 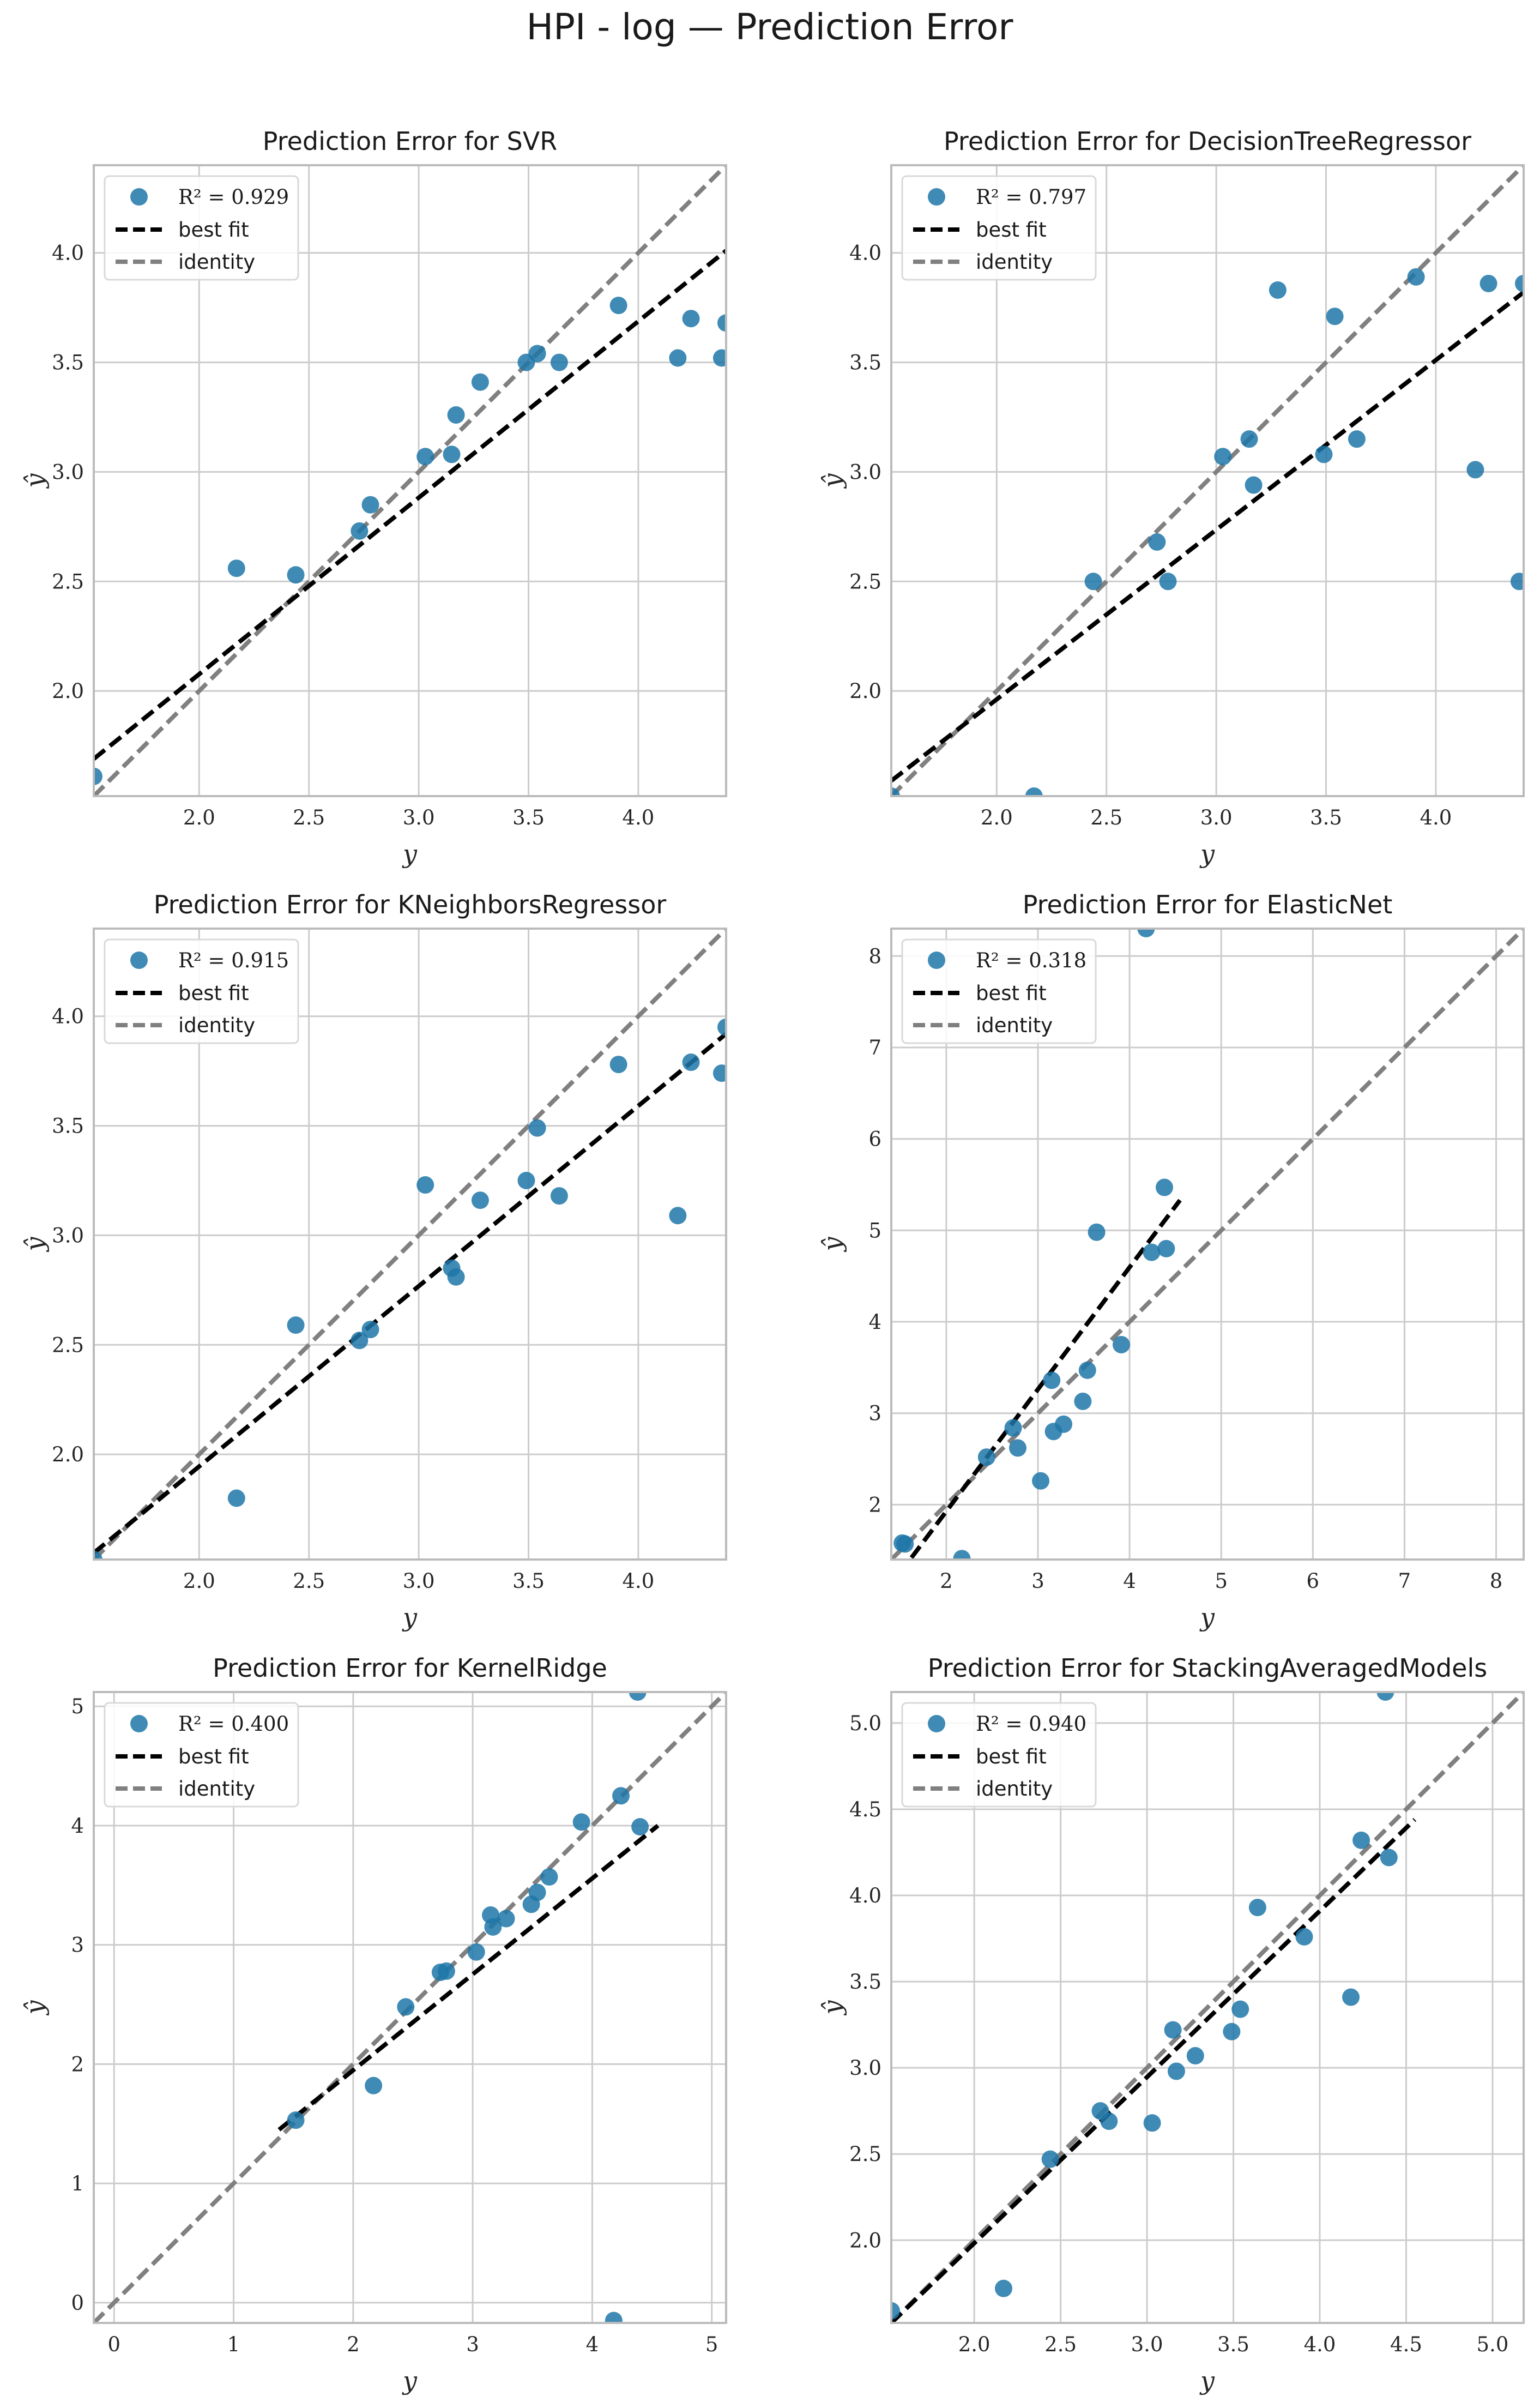 I want to click on subplot-title: Prediction Error for SVR, so click(x=410, y=141).